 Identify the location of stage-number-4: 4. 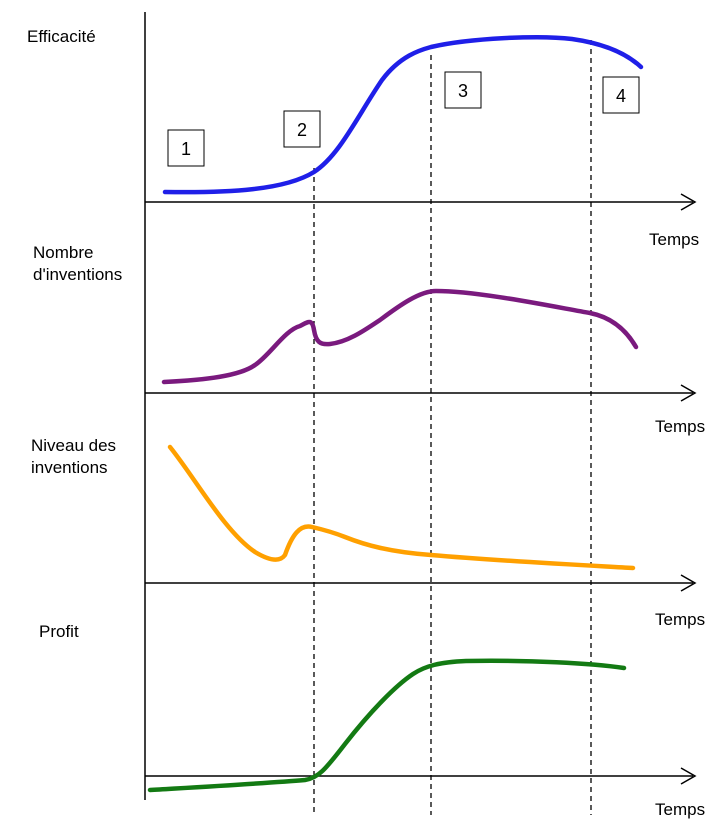
(621, 96).